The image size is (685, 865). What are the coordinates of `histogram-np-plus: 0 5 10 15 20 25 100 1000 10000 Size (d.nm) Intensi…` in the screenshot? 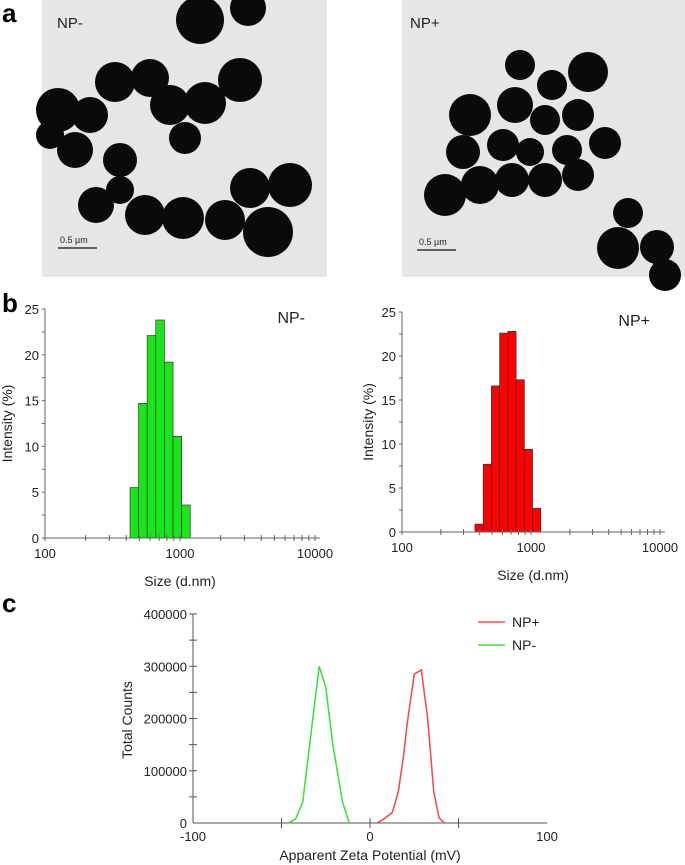 It's located at (519, 444).